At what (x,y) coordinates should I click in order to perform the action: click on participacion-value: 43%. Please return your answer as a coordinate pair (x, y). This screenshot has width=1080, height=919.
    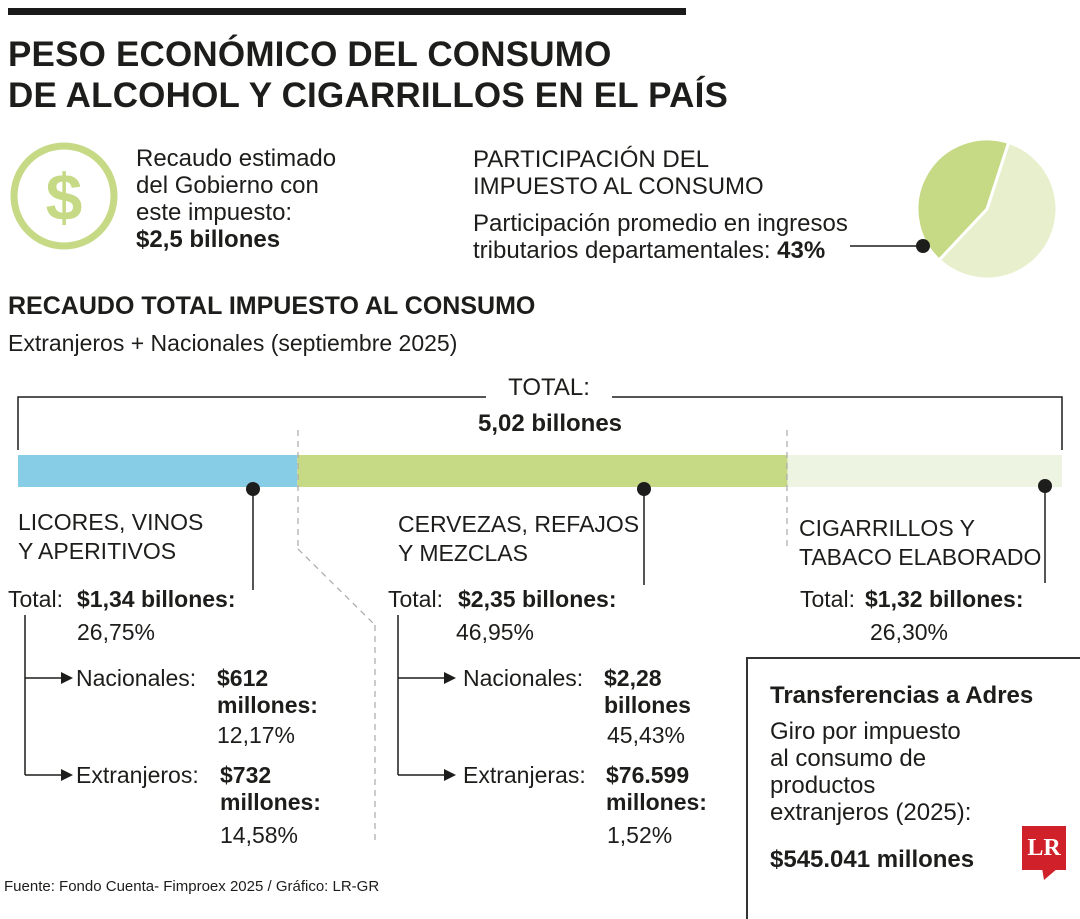
    Looking at the image, I should click on (801, 250).